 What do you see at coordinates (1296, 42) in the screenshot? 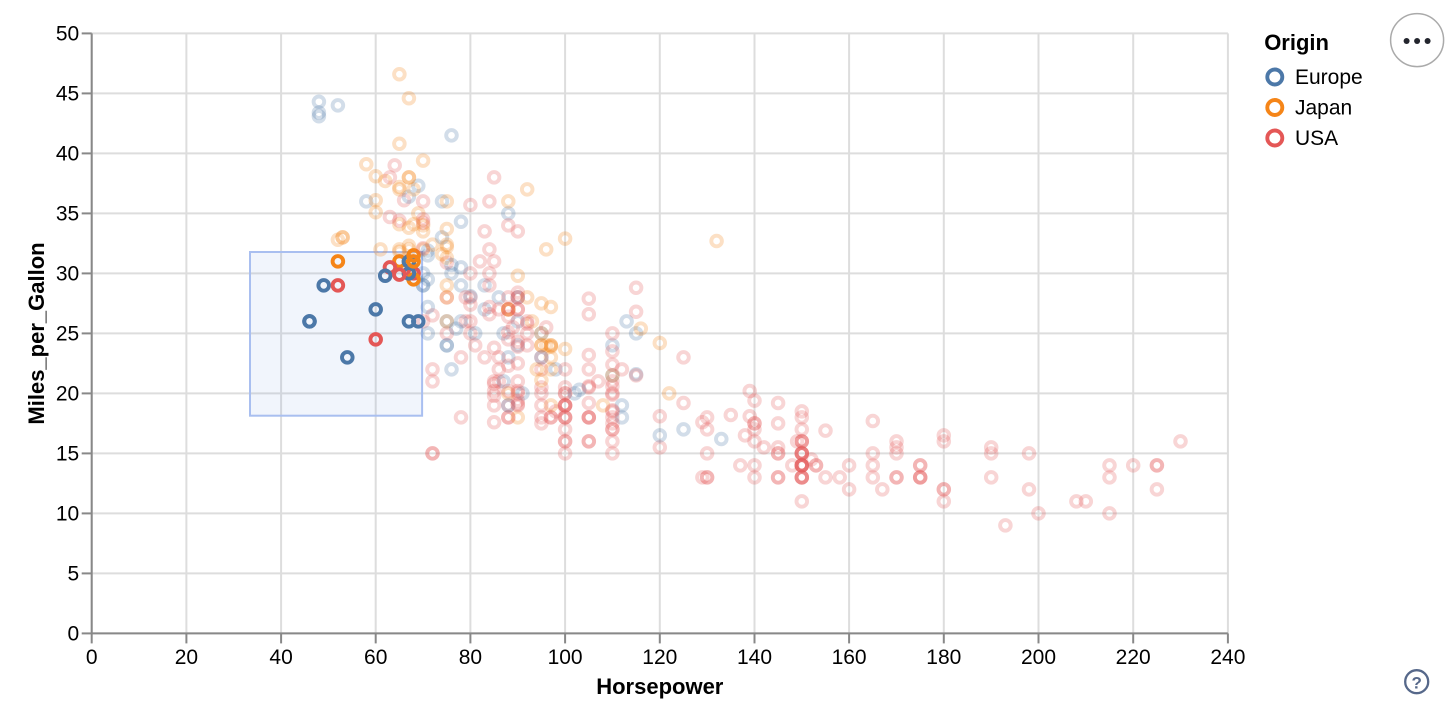
I see `svg-text: Origin` at bounding box center [1296, 42].